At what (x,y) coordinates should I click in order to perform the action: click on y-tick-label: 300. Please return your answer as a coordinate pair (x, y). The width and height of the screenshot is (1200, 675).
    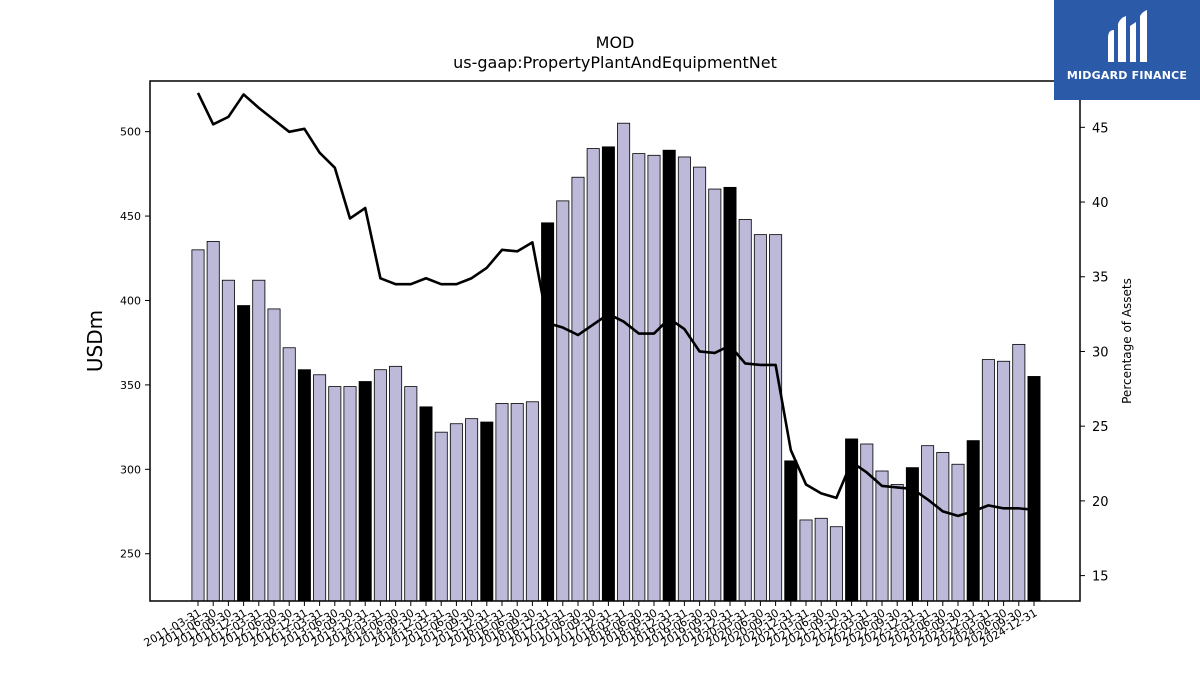
    Looking at the image, I should click on (130, 469).